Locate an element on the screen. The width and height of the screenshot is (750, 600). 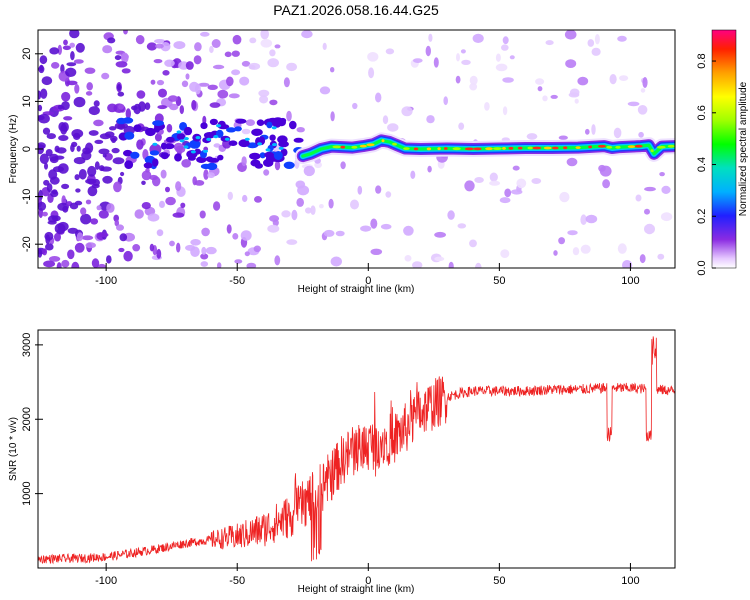
x-tick-label: 100 is located at coordinates (630, 581).